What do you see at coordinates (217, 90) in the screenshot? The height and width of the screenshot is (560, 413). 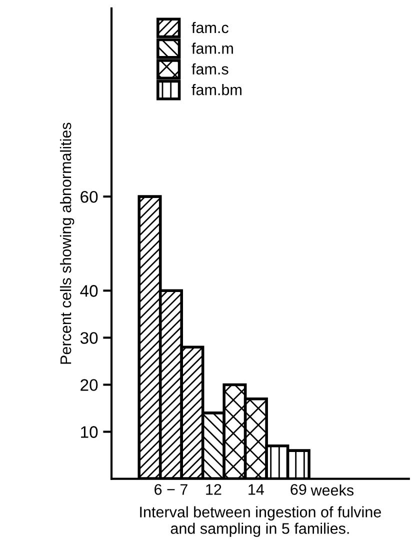 I see `legend-label: fam.bm` at bounding box center [217, 90].